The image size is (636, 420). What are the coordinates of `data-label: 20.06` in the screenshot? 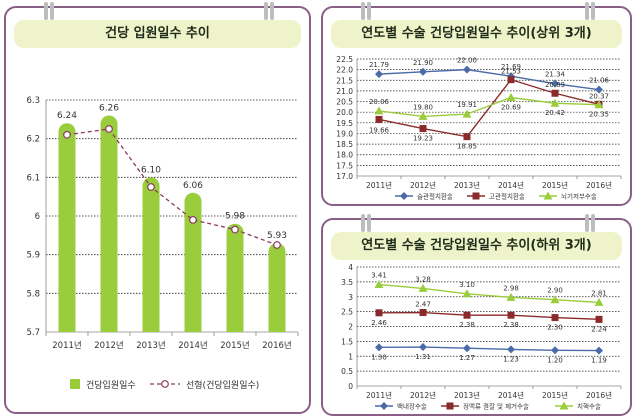 It's located at (379, 102).